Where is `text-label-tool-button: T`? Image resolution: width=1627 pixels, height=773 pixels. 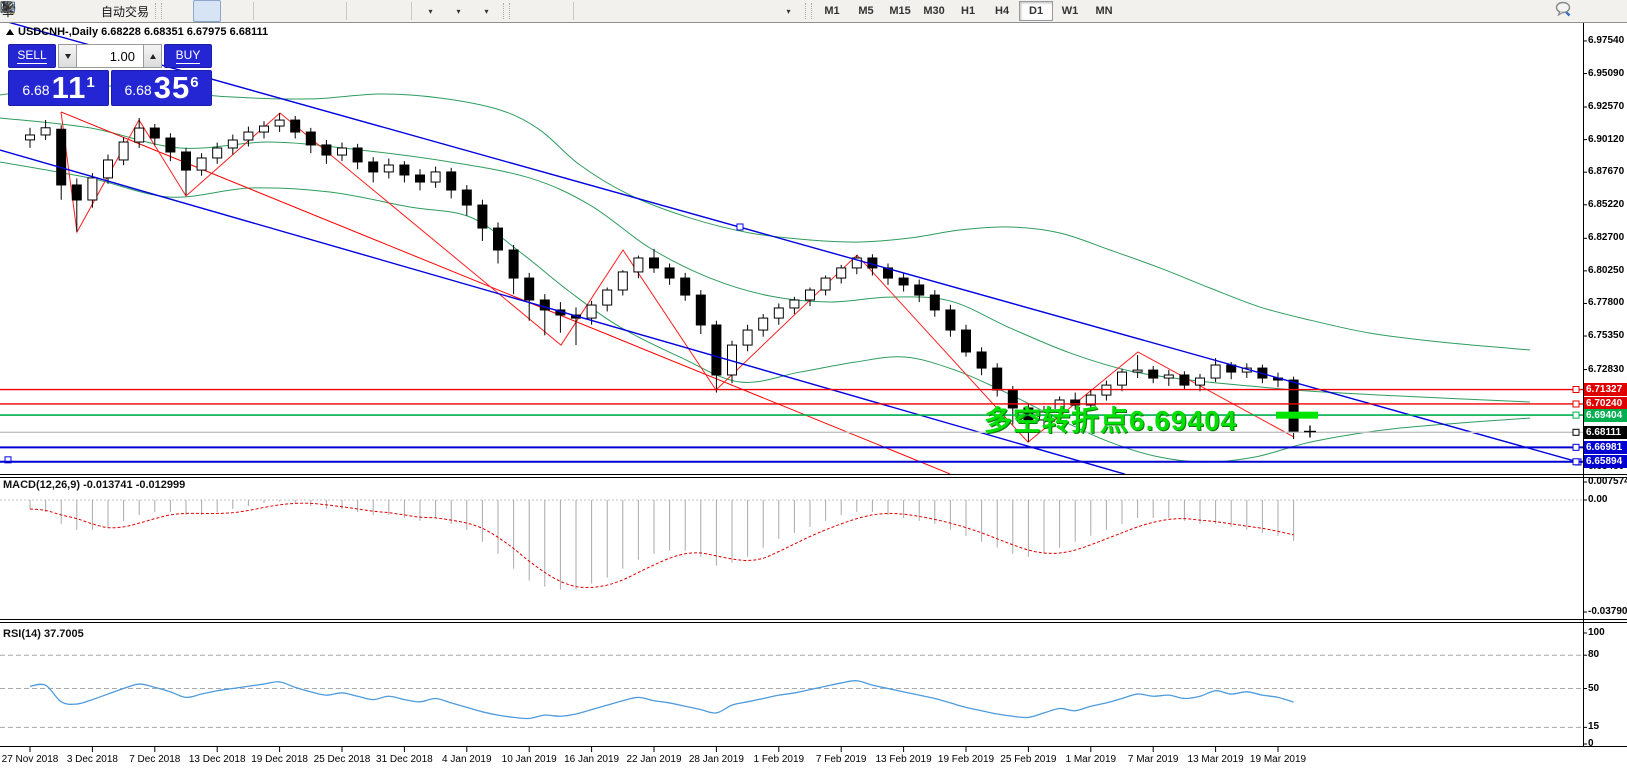 text-label-tool-button: T is located at coordinates (387, 11).